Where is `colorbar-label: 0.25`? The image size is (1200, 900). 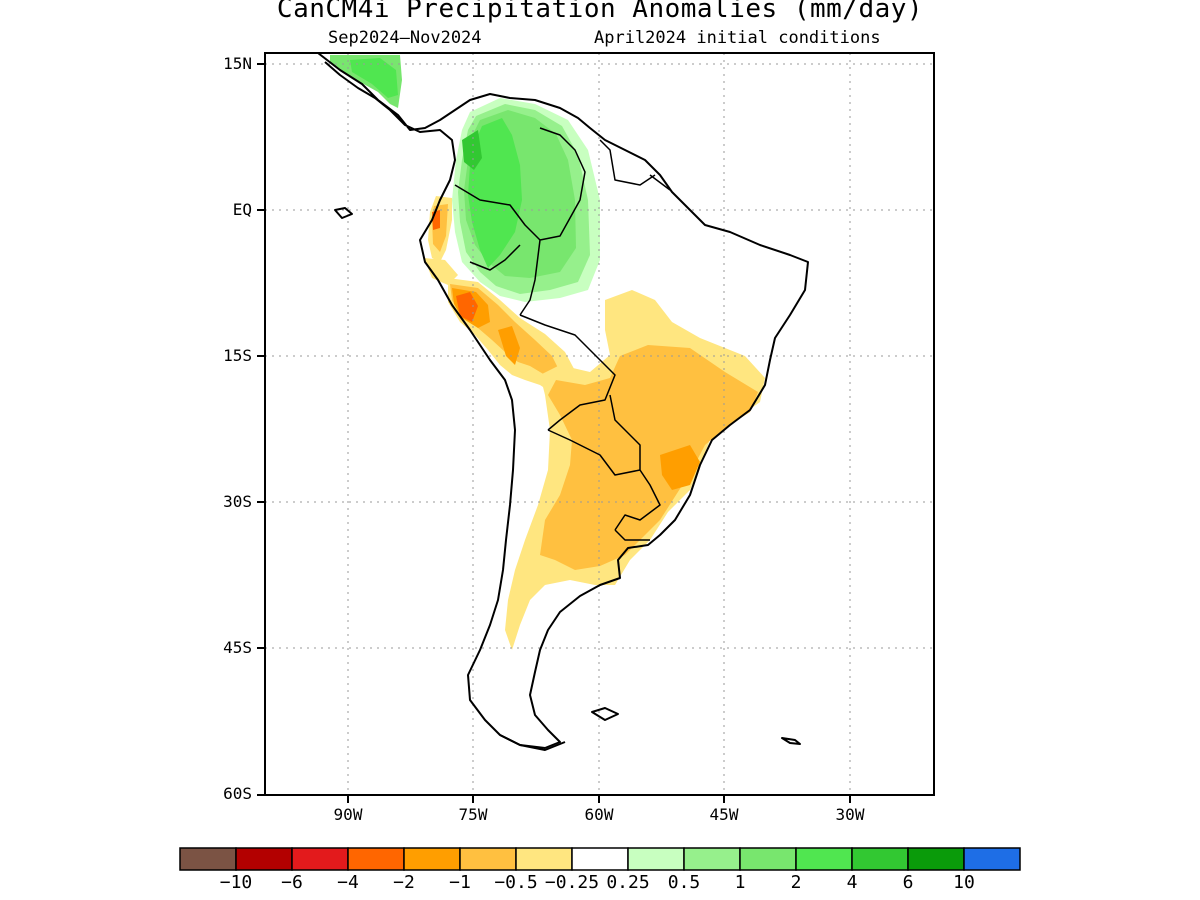 colorbar-label: 0.25 is located at coordinates (628, 882).